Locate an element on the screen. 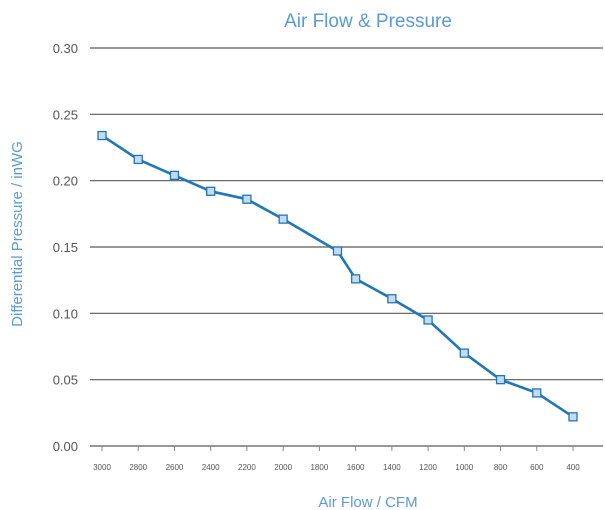 The height and width of the screenshot is (510, 605). y-tick-label: 0.20 is located at coordinates (65, 181).